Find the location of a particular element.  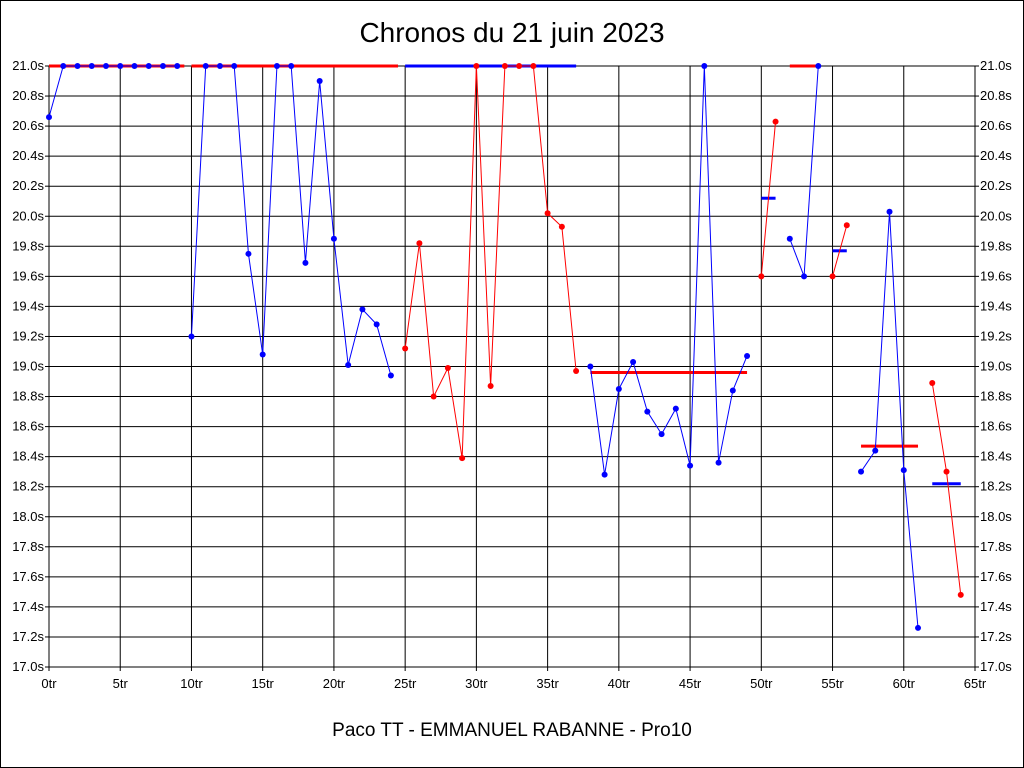

x-tick-label: 15tr is located at coordinates (262, 683).